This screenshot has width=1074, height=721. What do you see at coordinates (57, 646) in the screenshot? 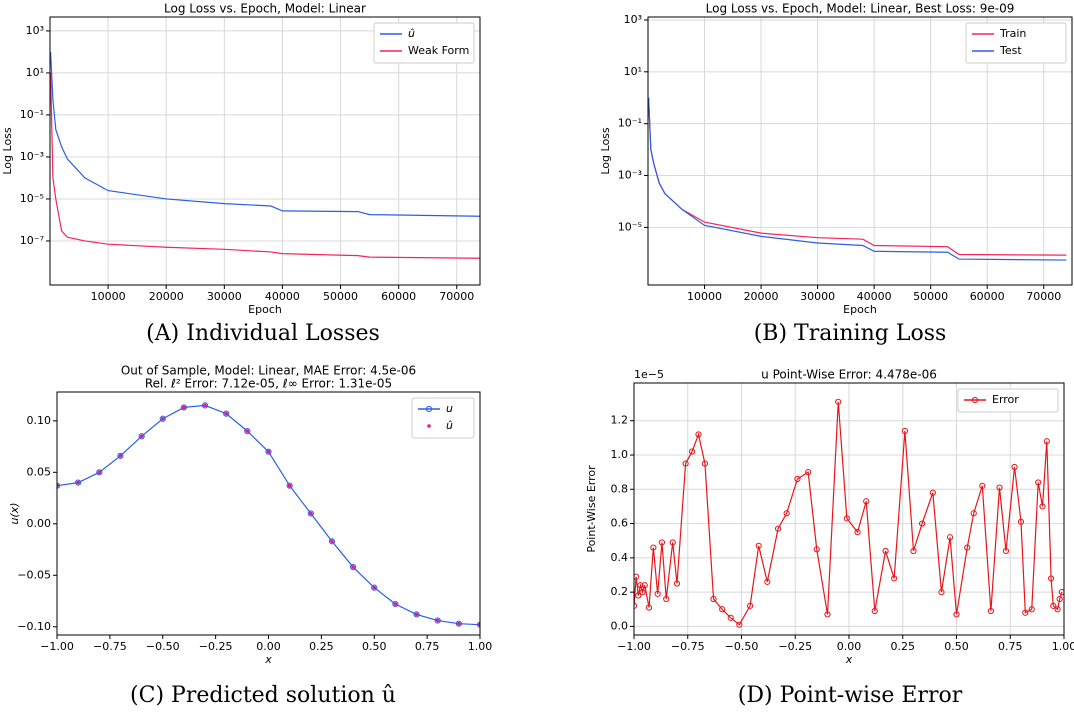
I see `x-tick-label: −1.00` at bounding box center [57, 646].